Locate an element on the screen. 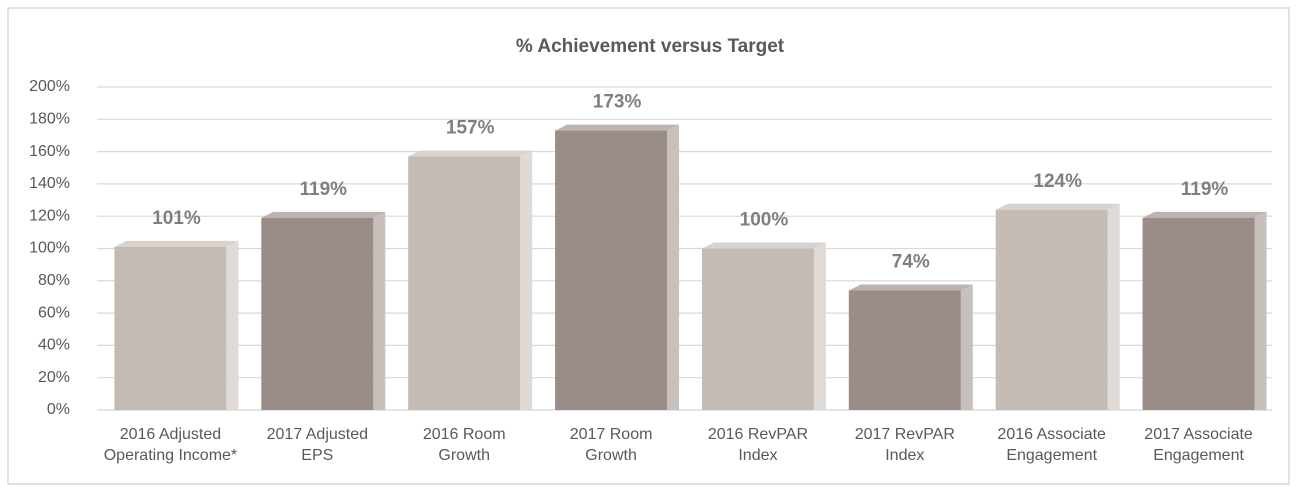  data-label: 173% is located at coordinates (617, 102).